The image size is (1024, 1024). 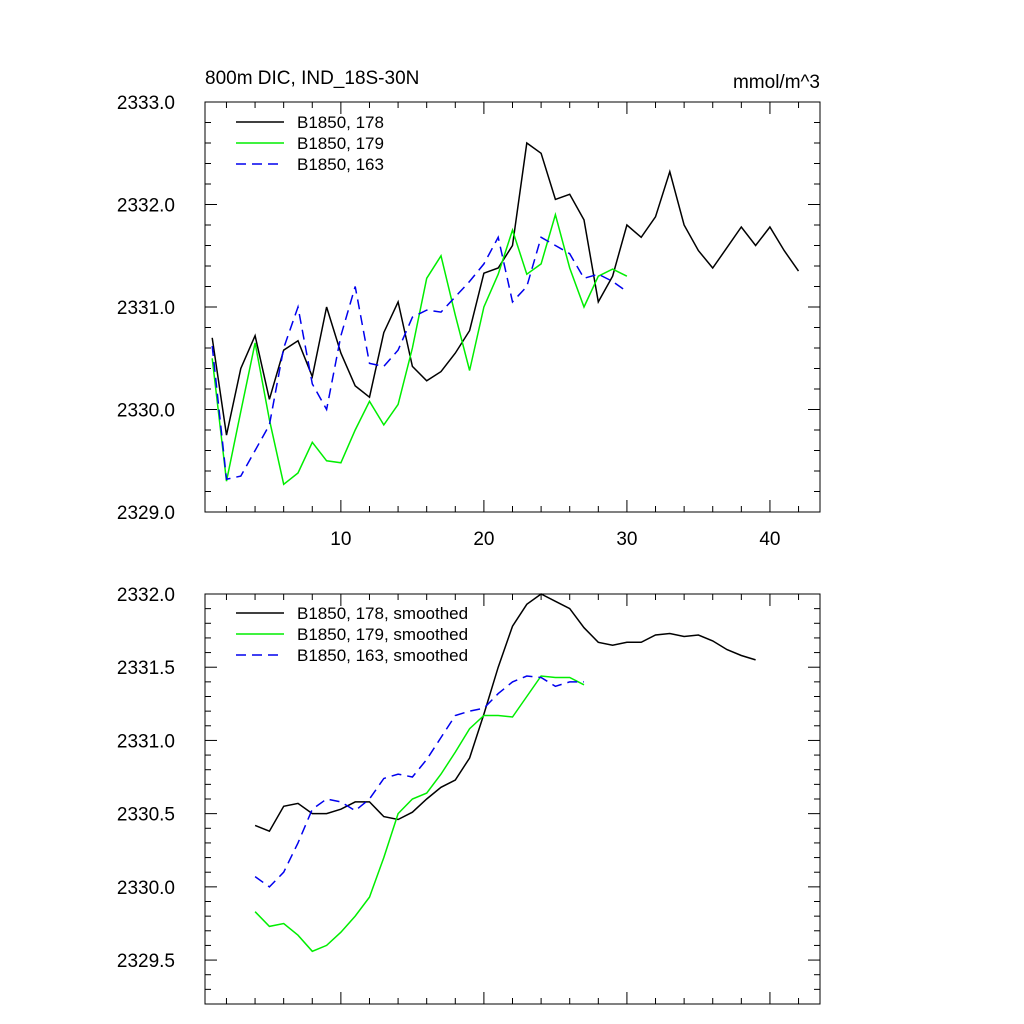 I want to click on chart-title: 800m DIC, IND_18S-30N, so click(x=312, y=78).